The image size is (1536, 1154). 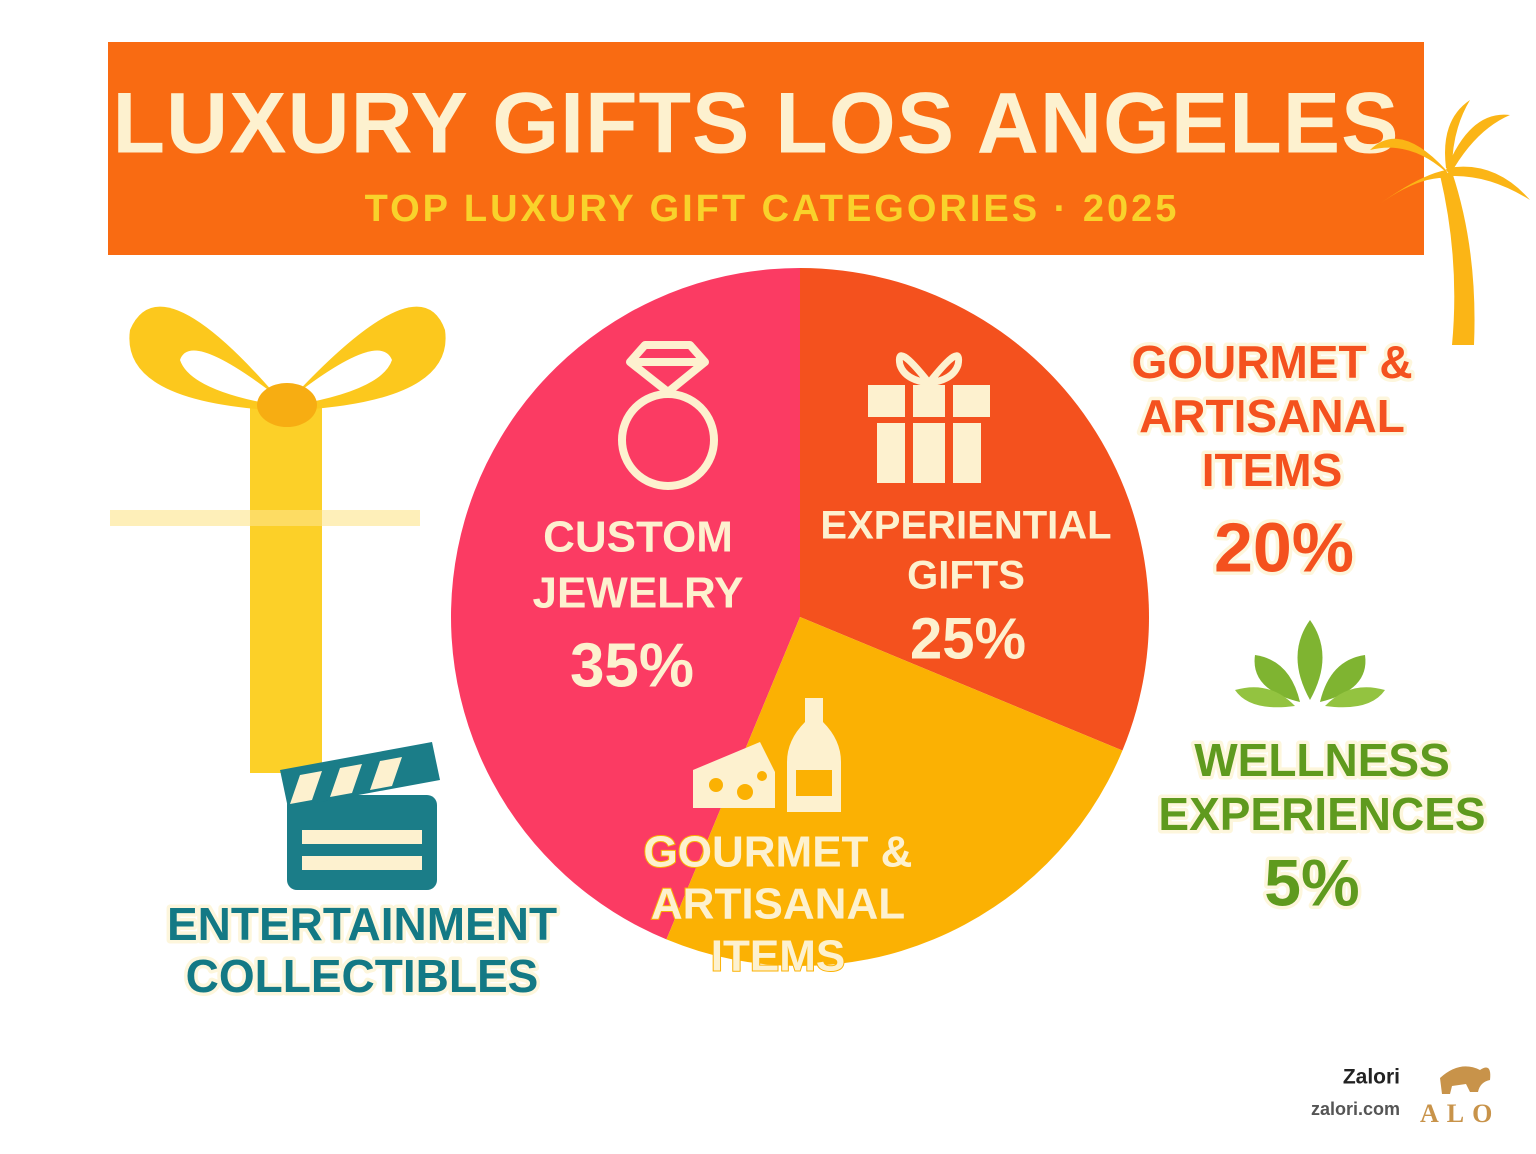 I want to click on slice-label: CUSTOM, so click(x=638, y=537).